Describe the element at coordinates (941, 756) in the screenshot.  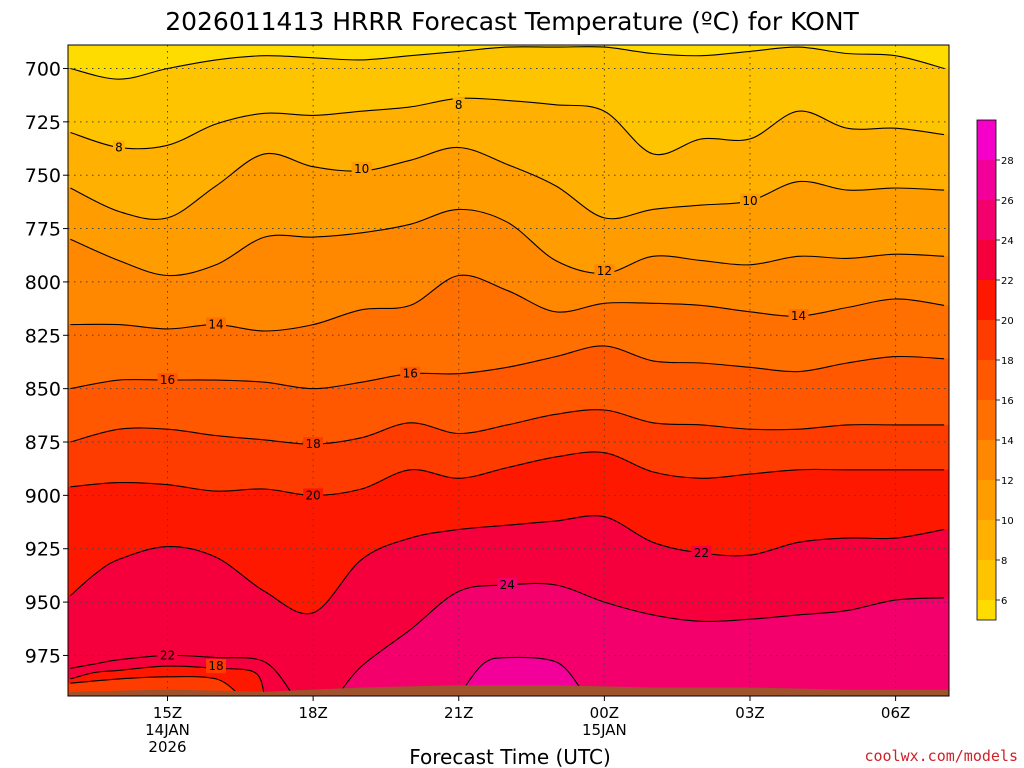
I see `credit-text: coolwx.com/models` at that location.